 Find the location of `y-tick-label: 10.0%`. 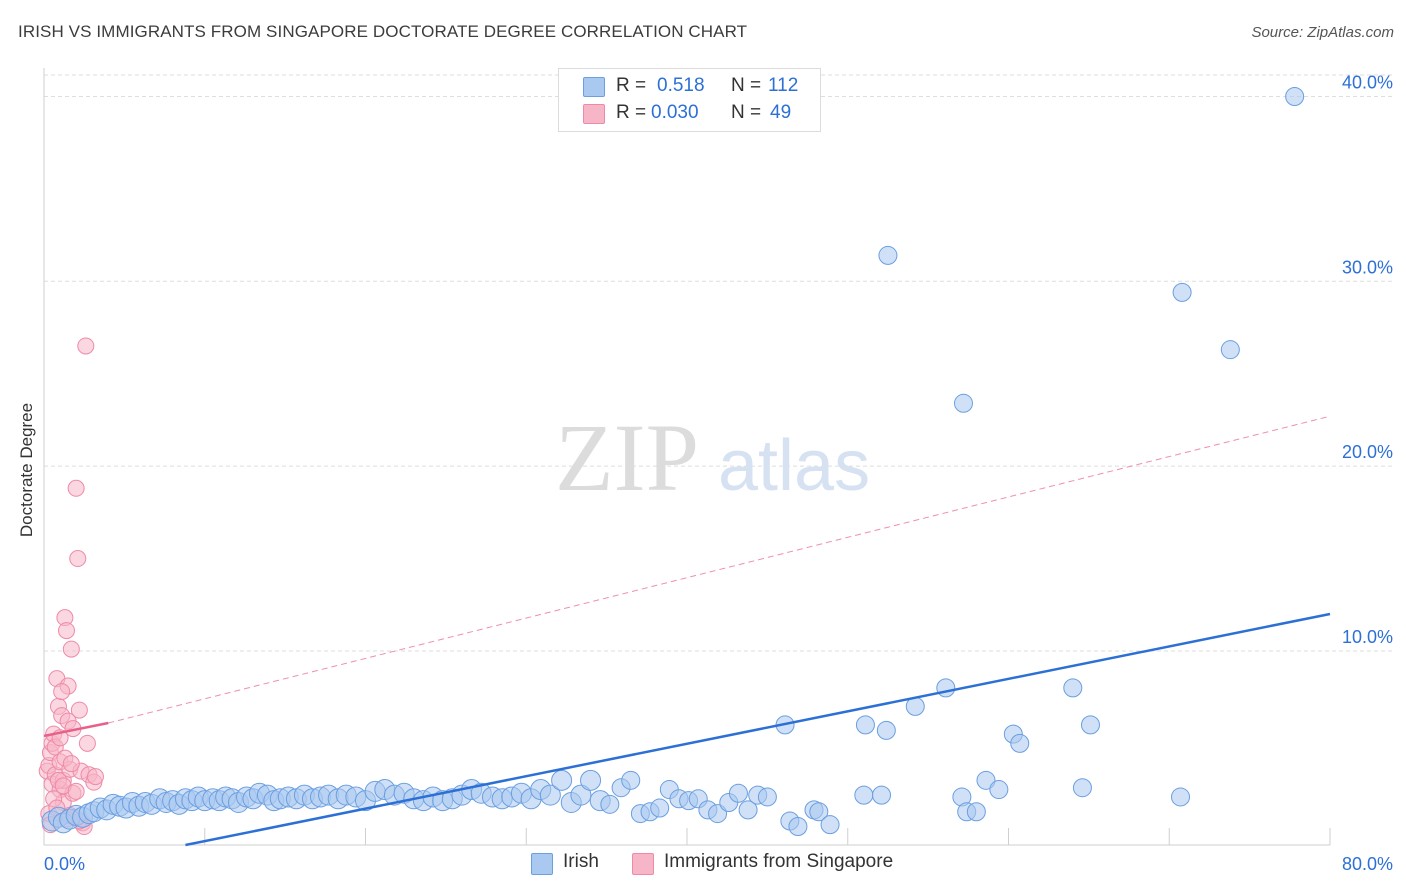

y-tick-label: 10.0% is located at coordinates (1367, 637).